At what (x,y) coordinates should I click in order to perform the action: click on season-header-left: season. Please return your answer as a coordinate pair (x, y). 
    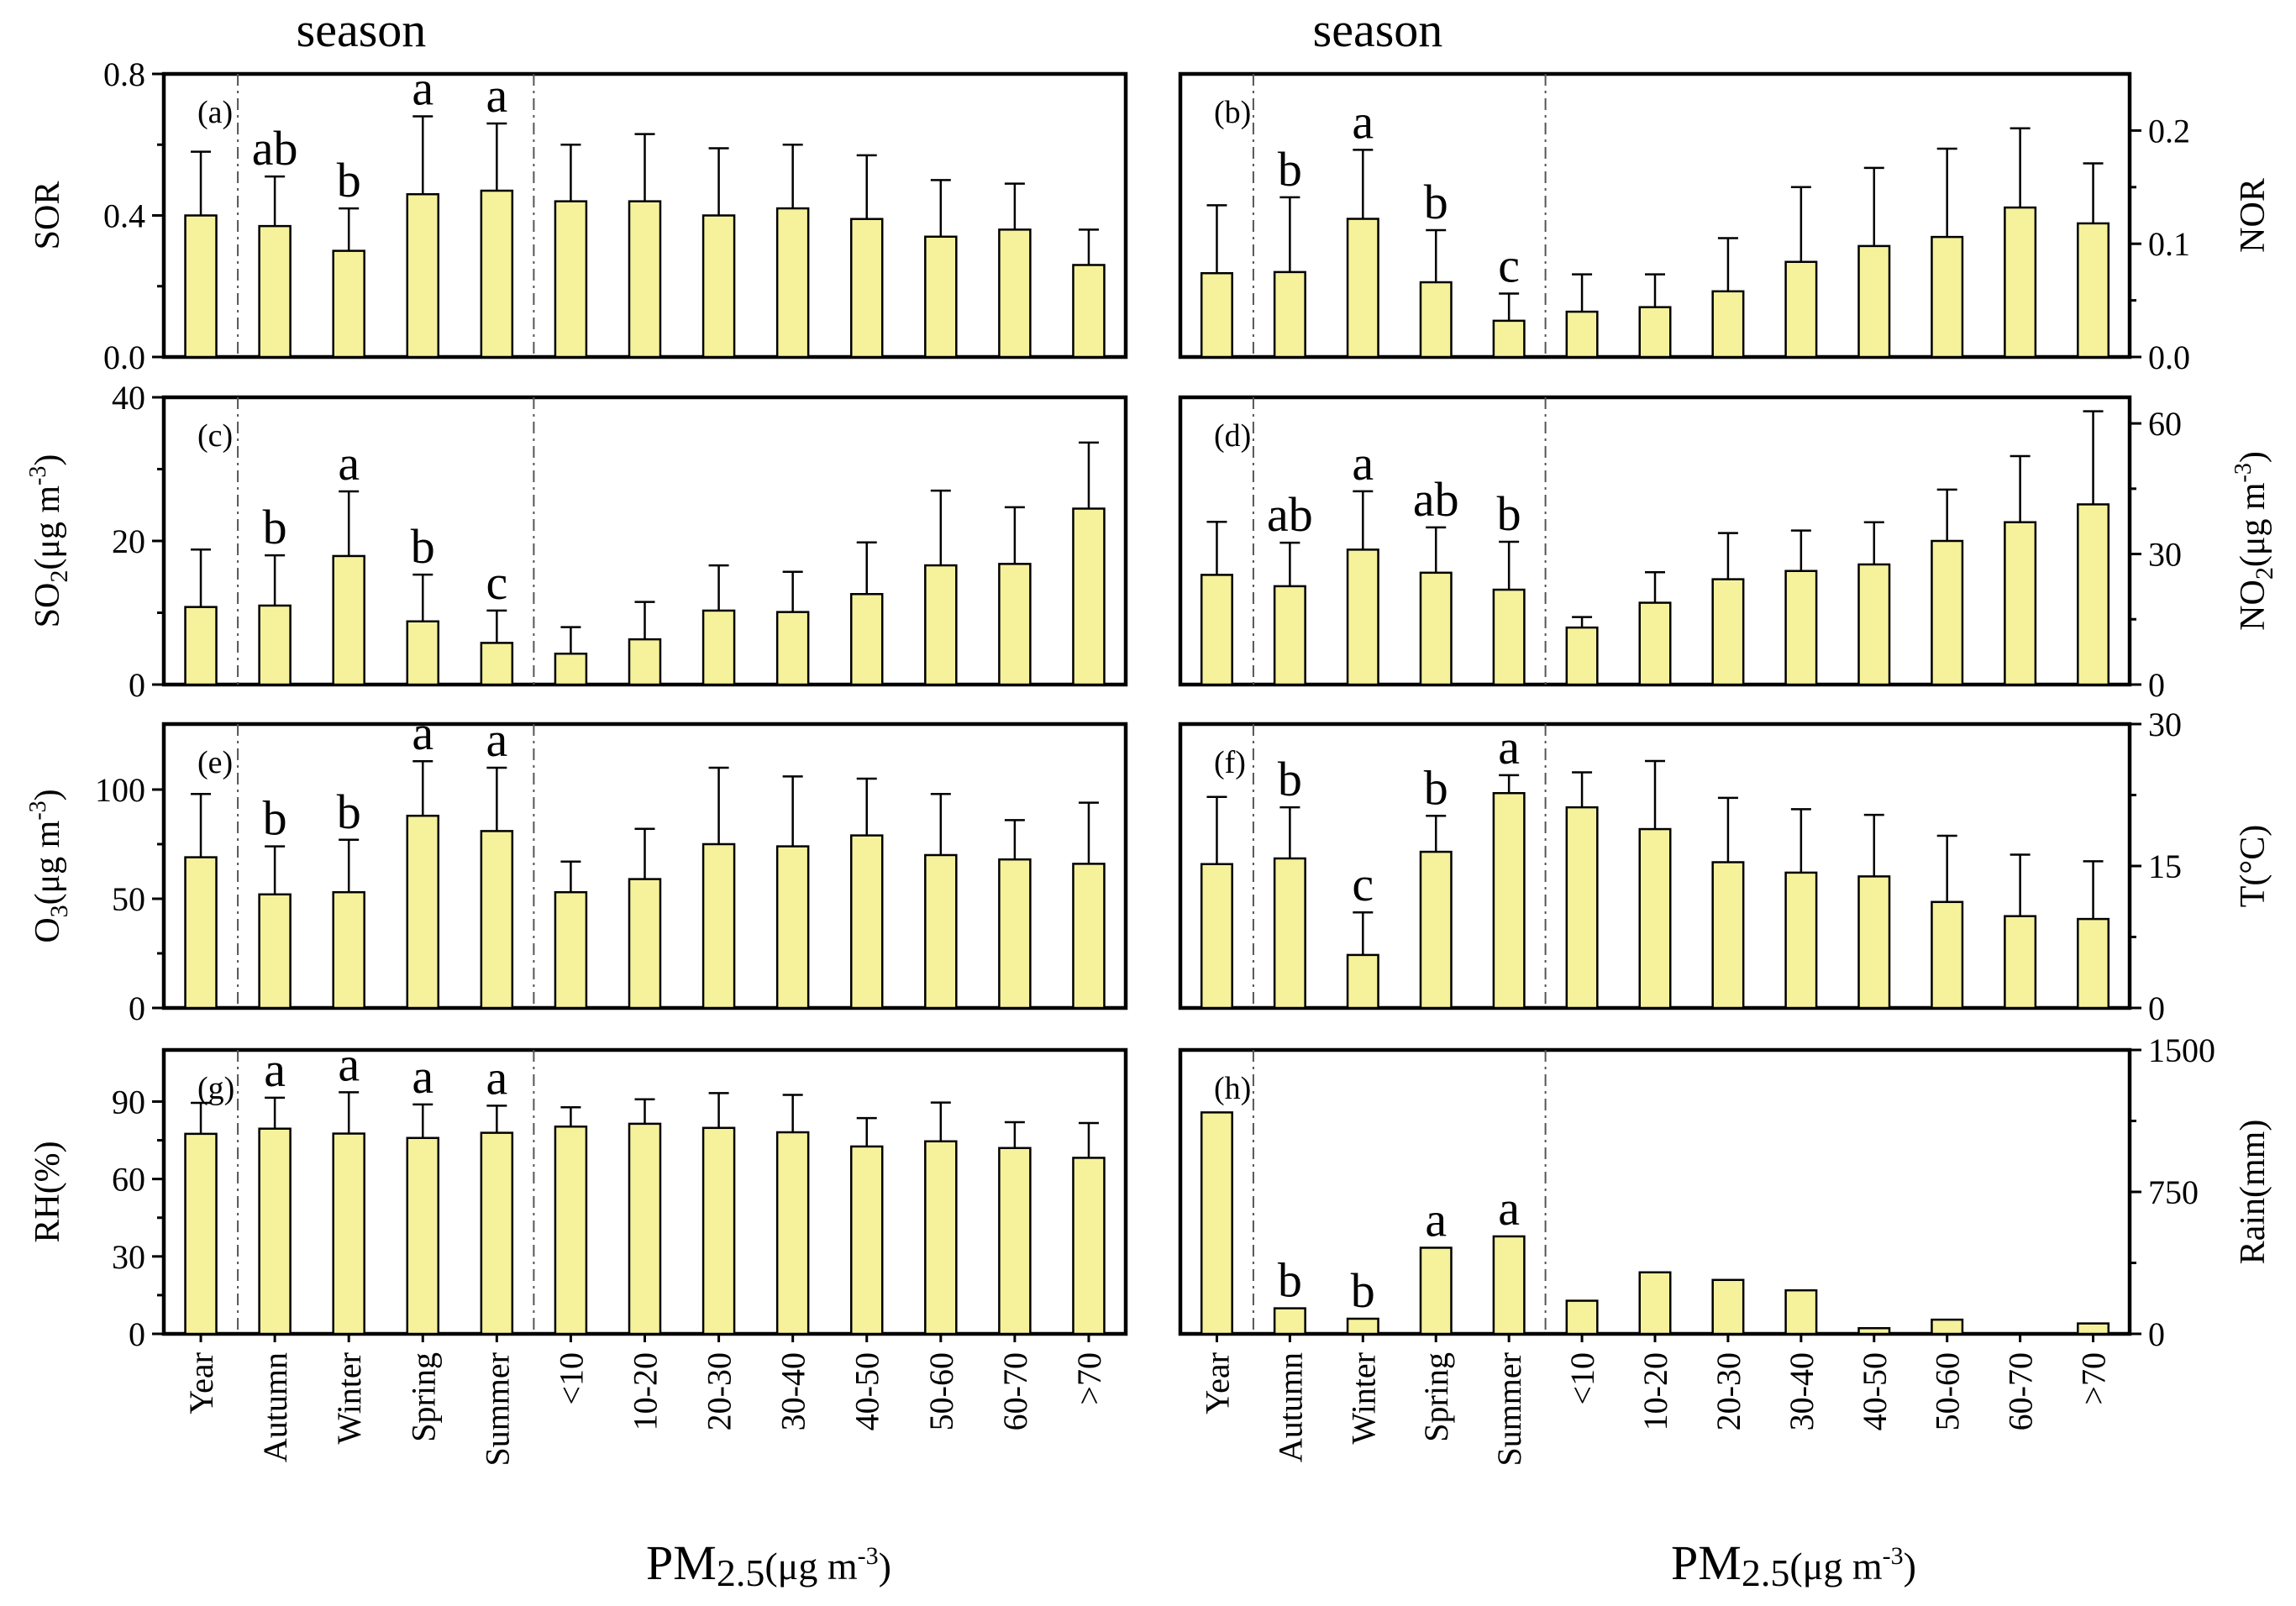
    Looking at the image, I should click on (362, 30).